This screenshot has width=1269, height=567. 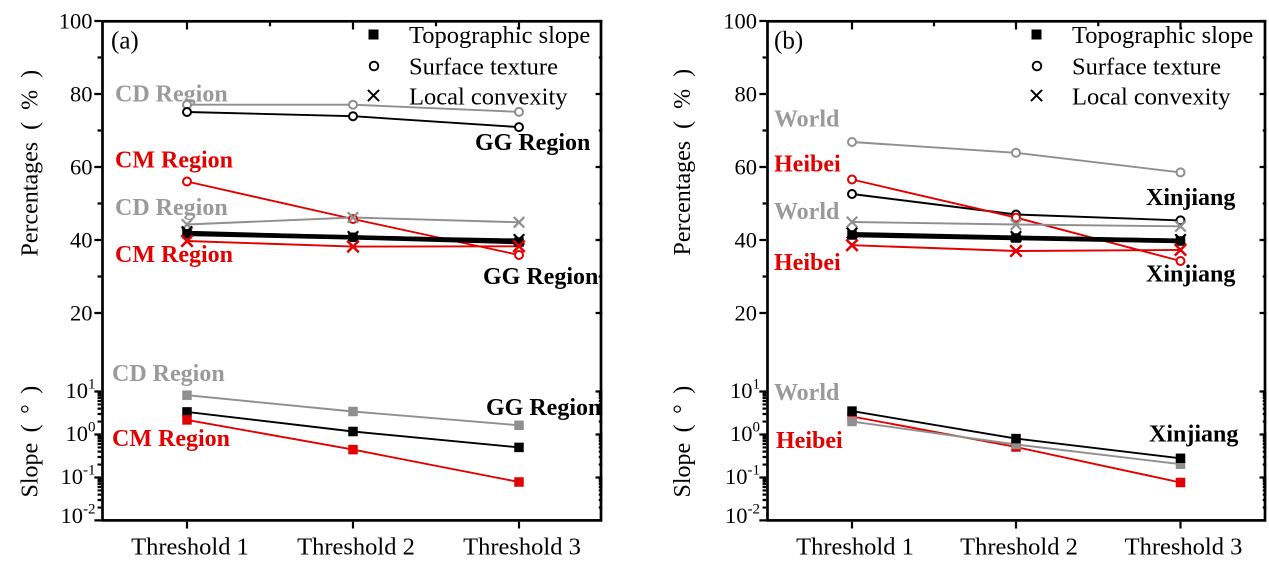 What do you see at coordinates (125, 41) in the screenshot?
I see `svg-text: (a)` at bounding box center [125, 41].